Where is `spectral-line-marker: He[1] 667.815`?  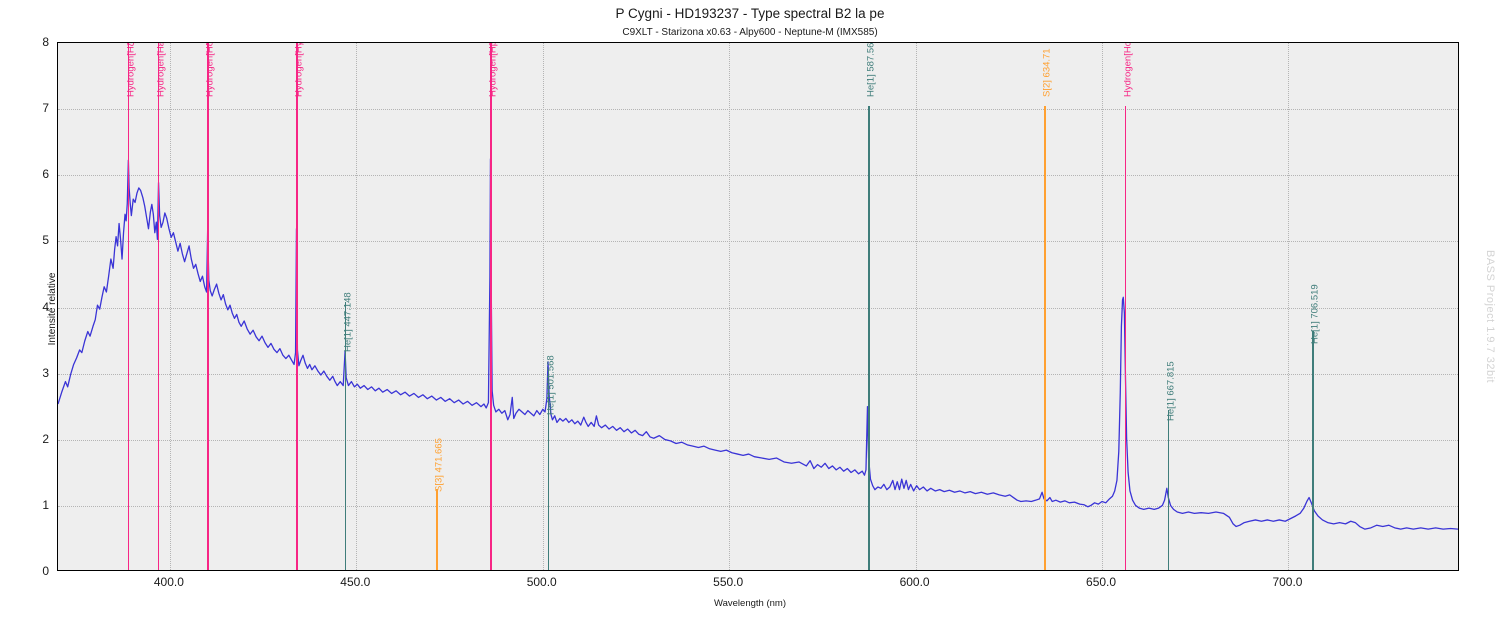
spectral-line-marker: He[1] 667.815 is located at coordinates (1170, 466).